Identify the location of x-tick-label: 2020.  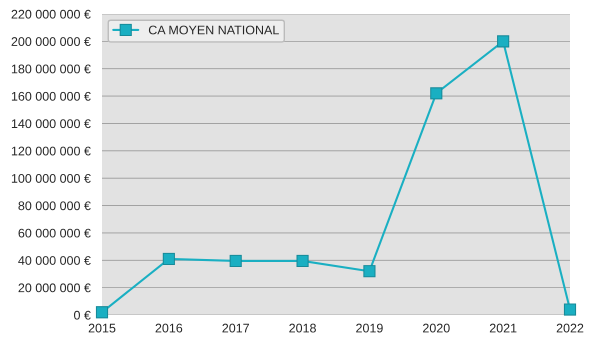
(436, 328).